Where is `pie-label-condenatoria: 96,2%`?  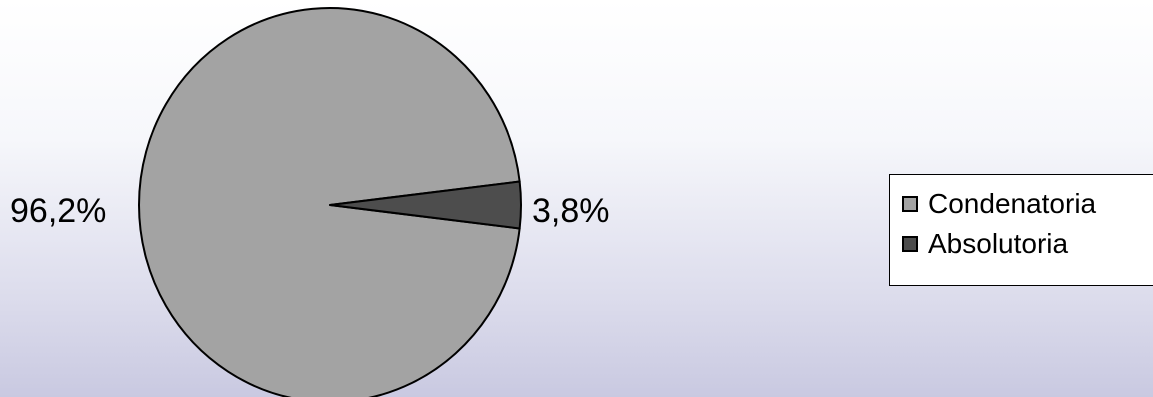
pie-label-condenatoria: 96,2% is located at coordinates (58, 211).